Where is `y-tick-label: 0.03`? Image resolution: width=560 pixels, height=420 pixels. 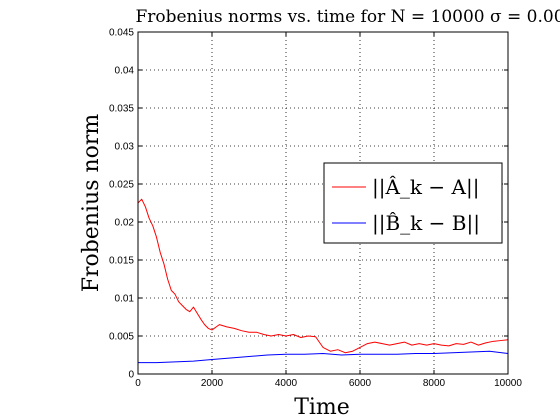
y-tick-label: 0.03 is located at coordinates (125, 147).